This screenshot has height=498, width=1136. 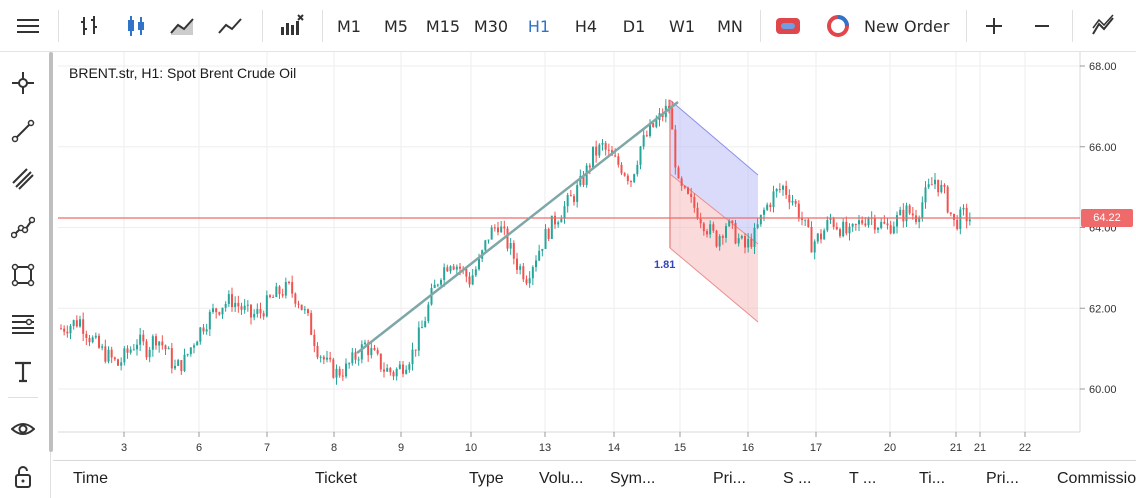 I want to click on current-price-label: 64.22, so click(x=1107, y=218).